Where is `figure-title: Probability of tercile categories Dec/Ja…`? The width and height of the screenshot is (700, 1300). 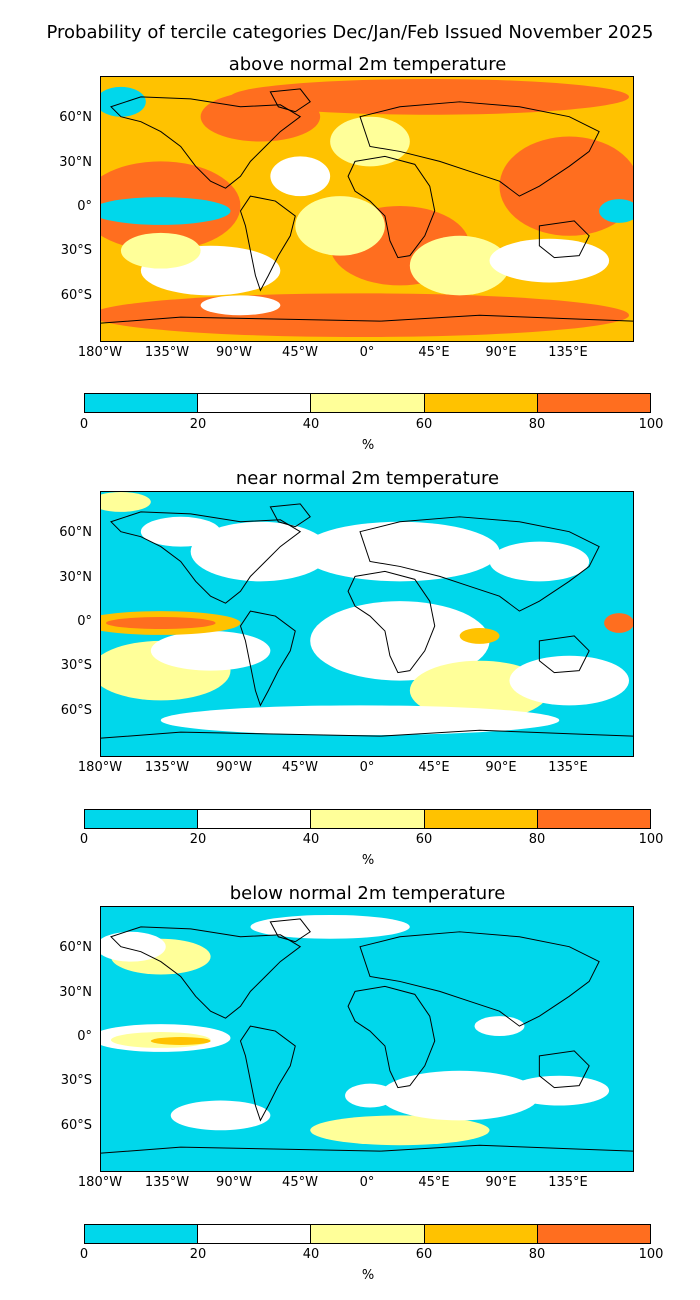 figure-title: Probability of tercile categories Dec/Ja… is located at coordinates (350, 32).